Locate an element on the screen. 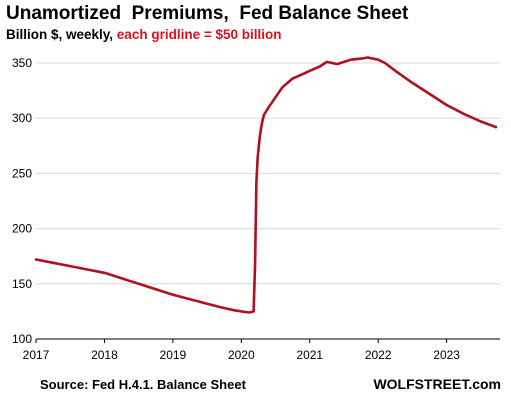 The image size is (511, 401). source-note: Source: Fed H.4.1. Balance Sheet is located at coordinates (143, 384).